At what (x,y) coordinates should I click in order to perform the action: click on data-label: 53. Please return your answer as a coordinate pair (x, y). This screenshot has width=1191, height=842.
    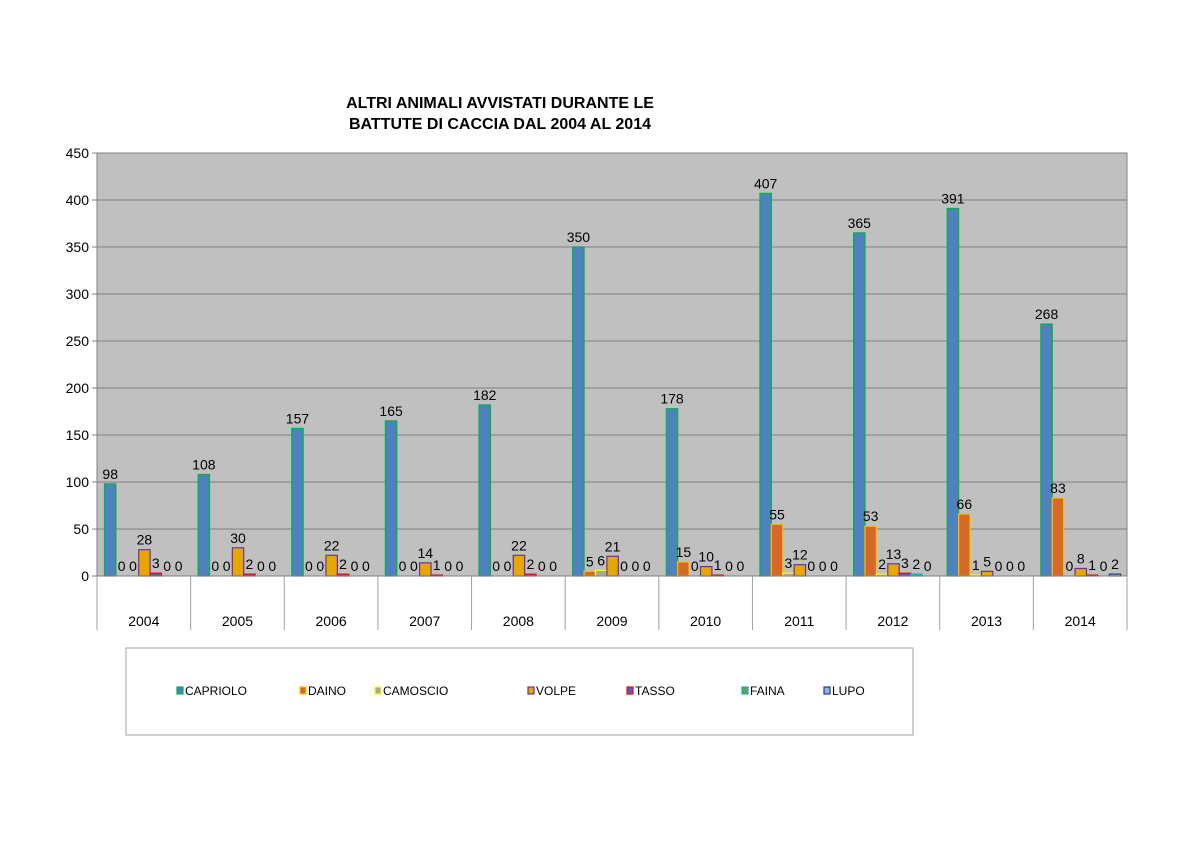
    Looking at the image, I should click on (871, 516).